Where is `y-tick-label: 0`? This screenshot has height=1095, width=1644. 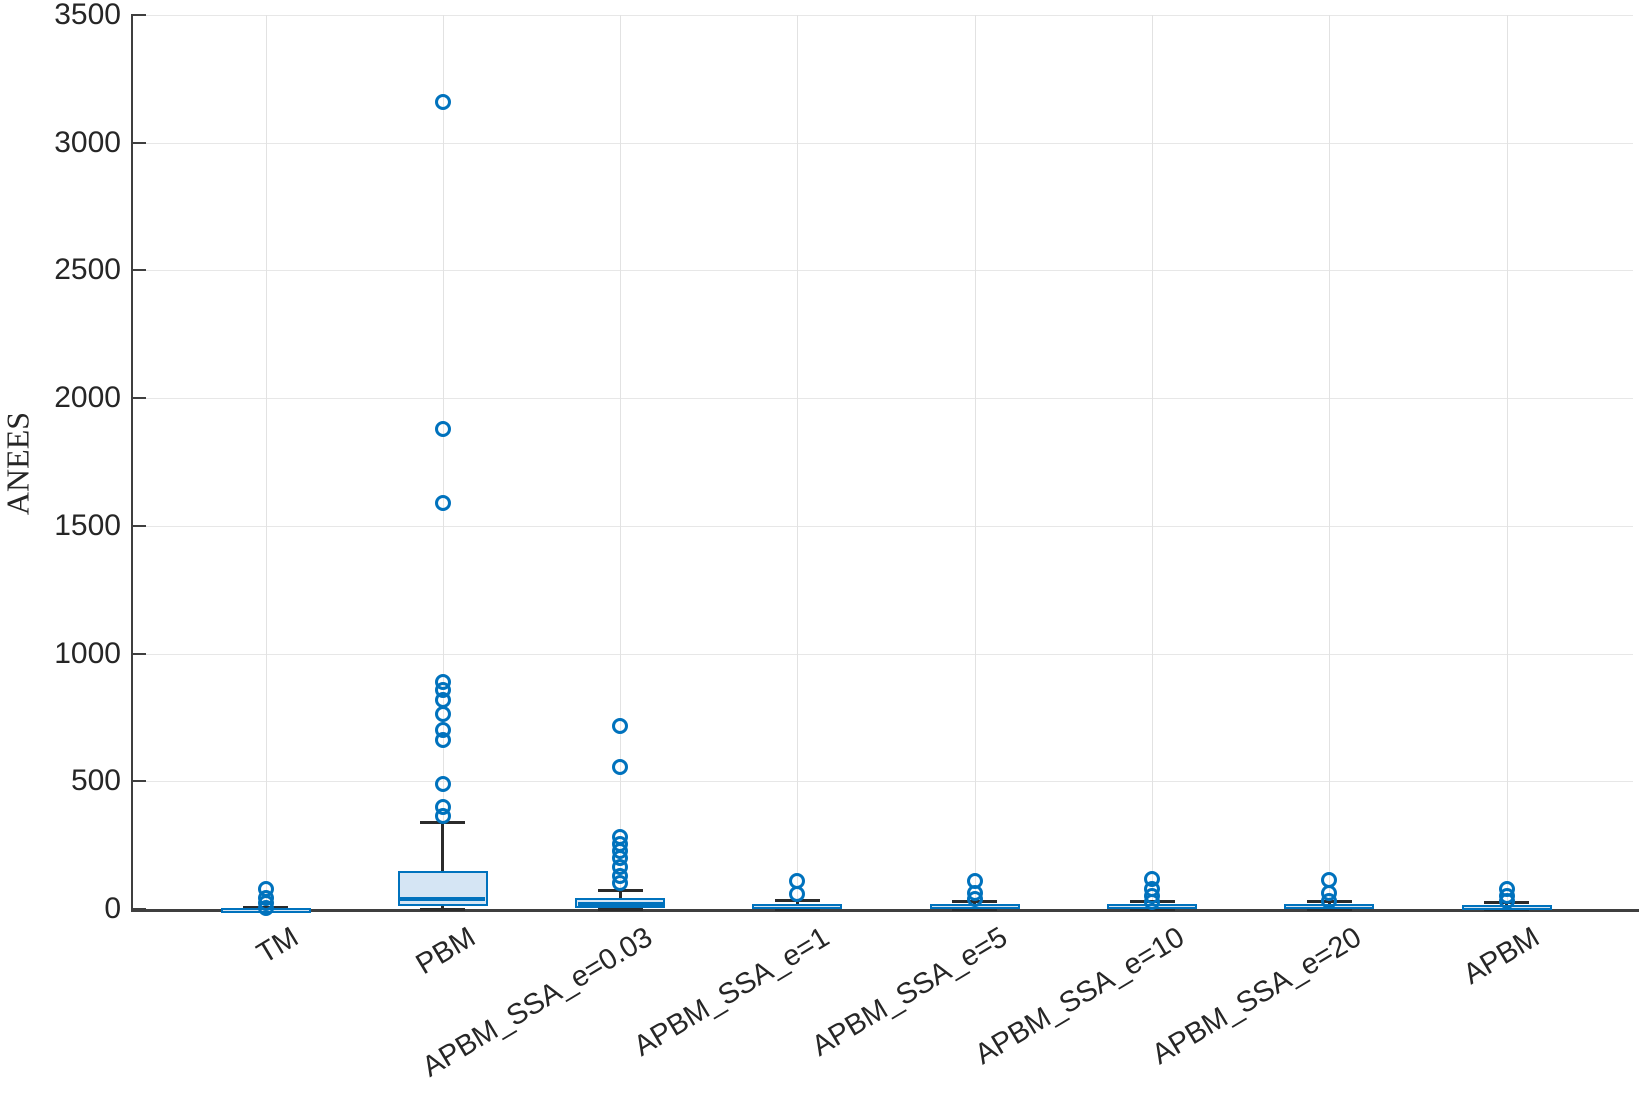 y-tick-label: 0 is located at coordinates (112, 908).